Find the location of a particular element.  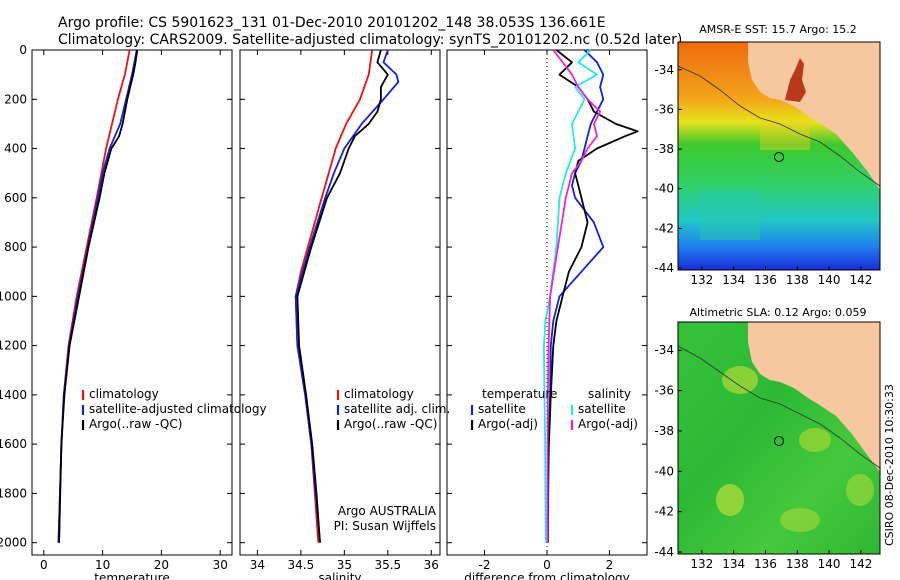

difference-xtick-label: -2 is located at coordinates (485, 565).